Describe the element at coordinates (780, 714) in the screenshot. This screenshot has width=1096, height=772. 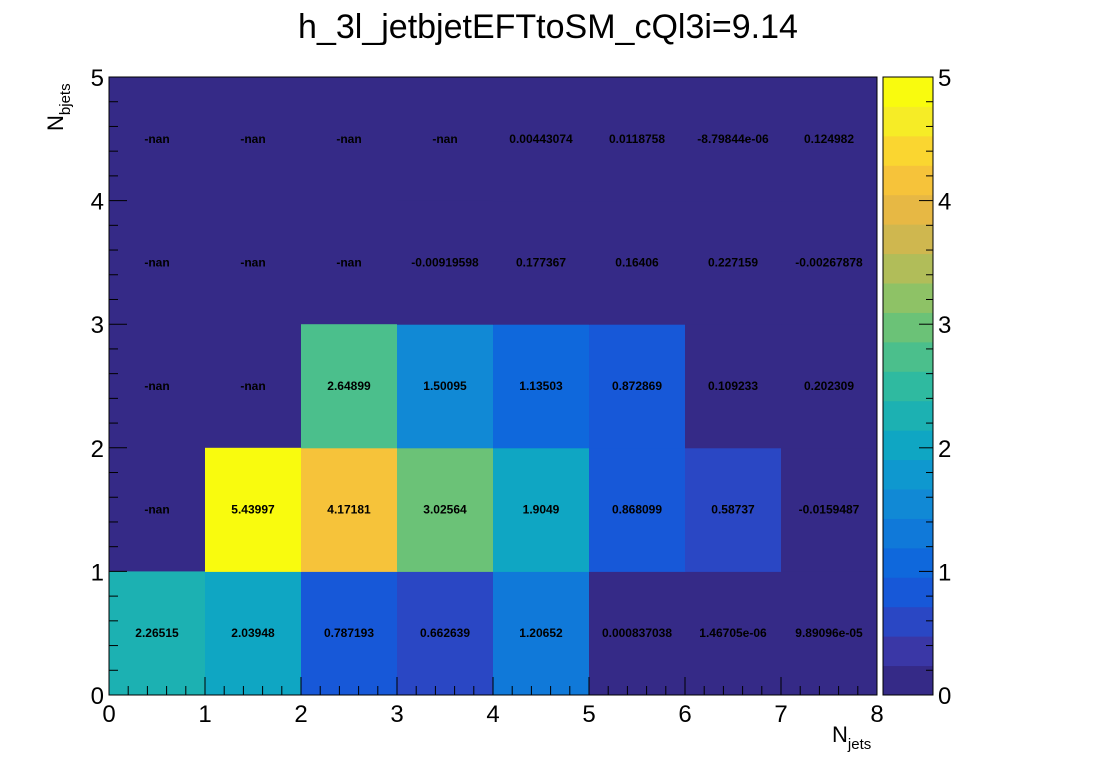
I see `x-tick-label: 7` at that location.